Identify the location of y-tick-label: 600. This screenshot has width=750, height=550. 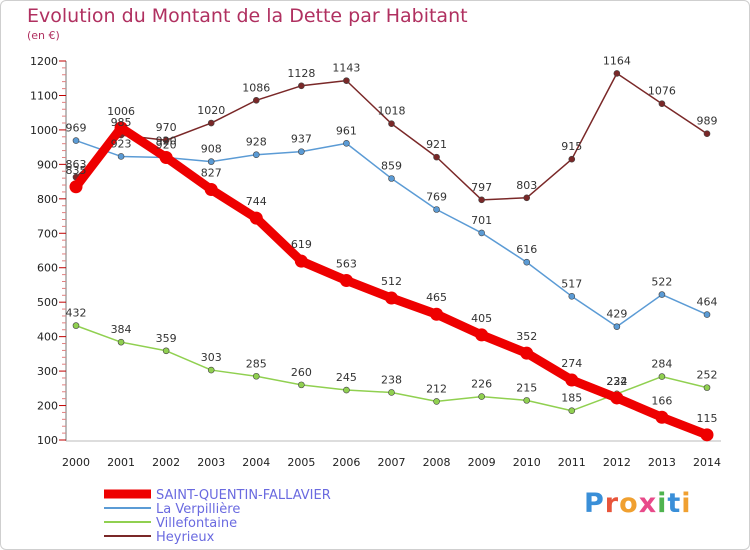
(47, 268).